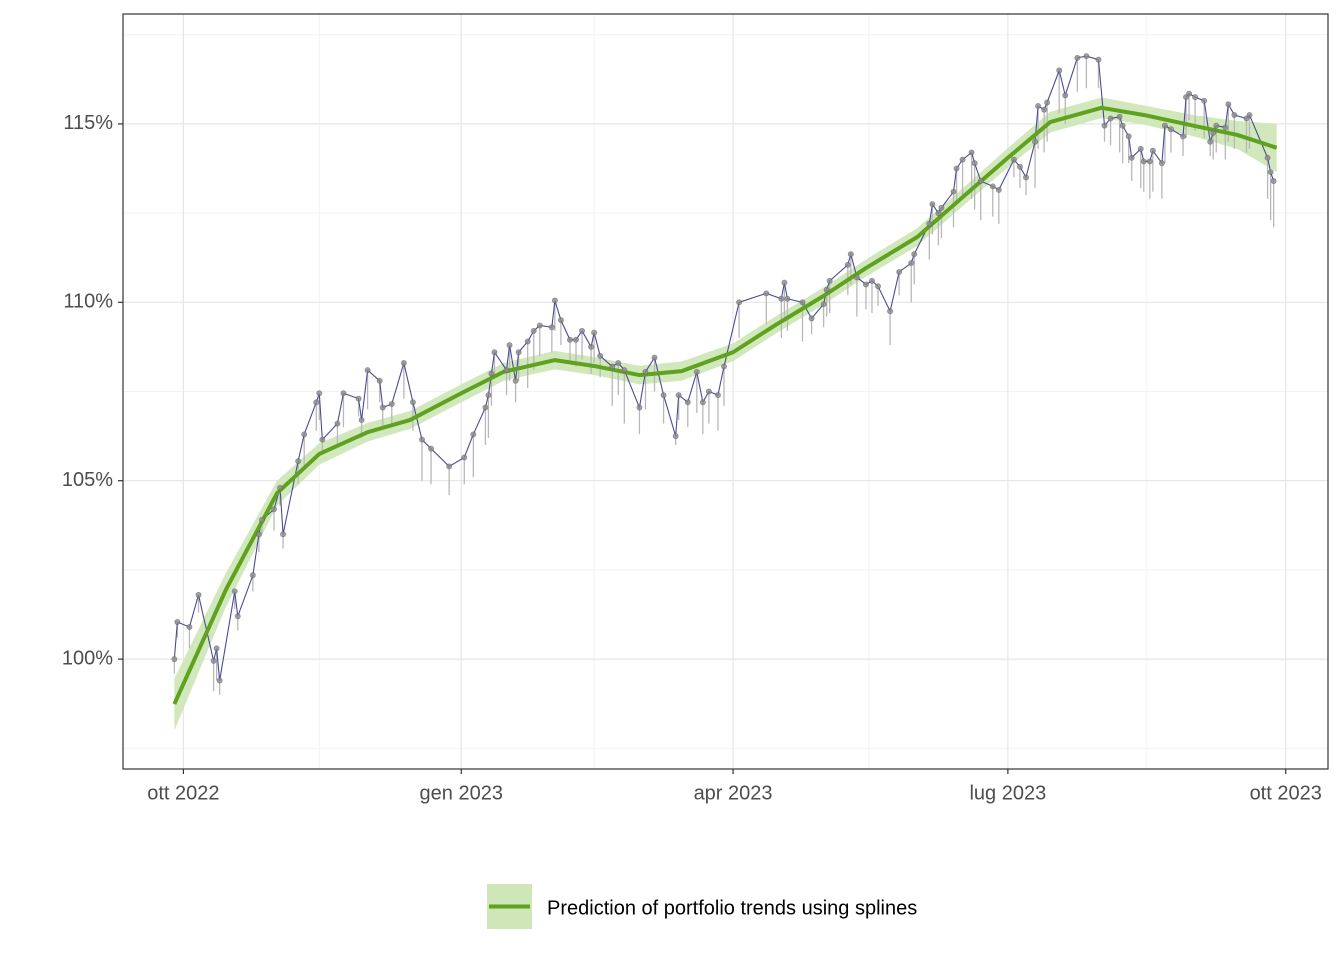  I want to click on y-tick-label: 105%, so click(87, 480).